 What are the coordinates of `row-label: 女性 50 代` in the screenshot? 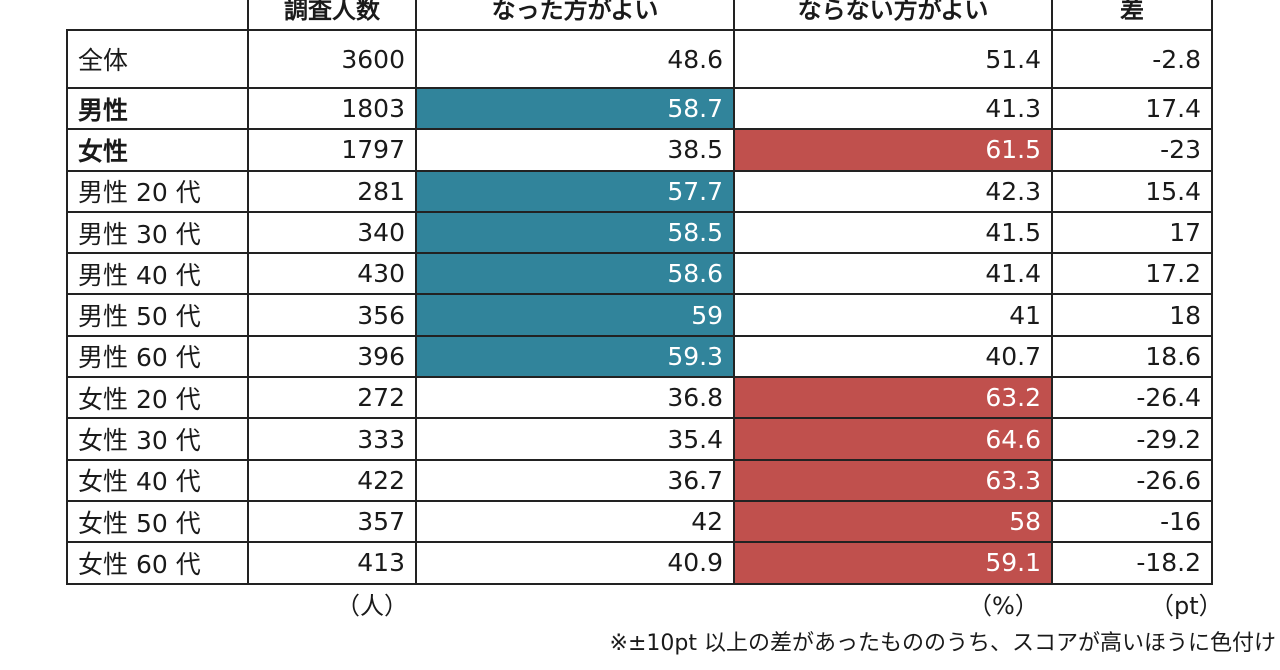 It's located at (157, 521).